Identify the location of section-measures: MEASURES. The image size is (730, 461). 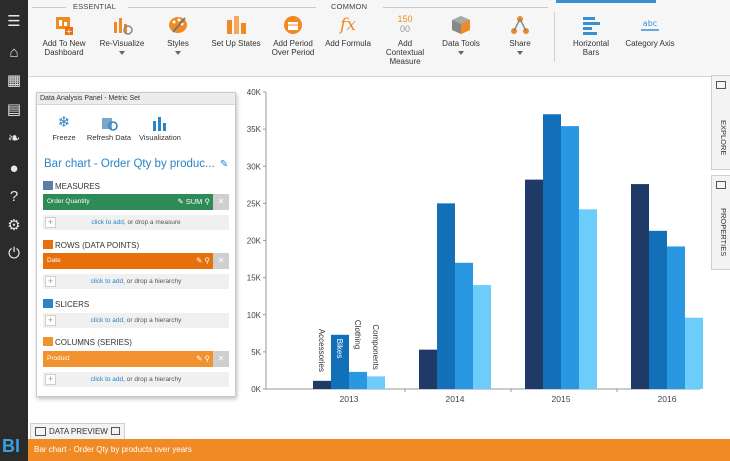
(71, 186).